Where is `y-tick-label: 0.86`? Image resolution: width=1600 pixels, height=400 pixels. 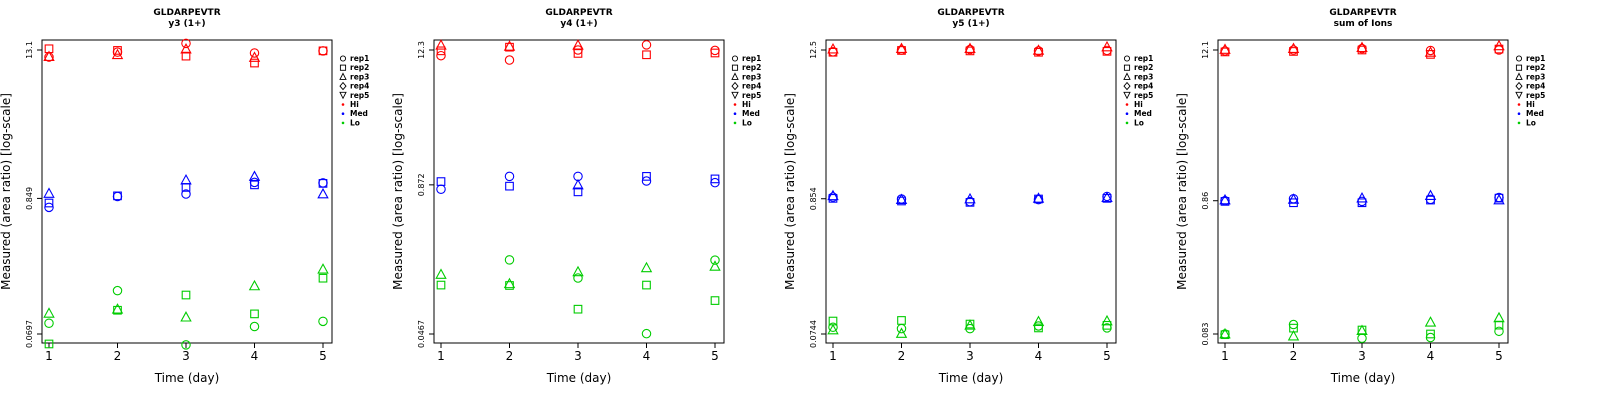
y-tick-label: 0.86 is located at coordinates (1205, 201).